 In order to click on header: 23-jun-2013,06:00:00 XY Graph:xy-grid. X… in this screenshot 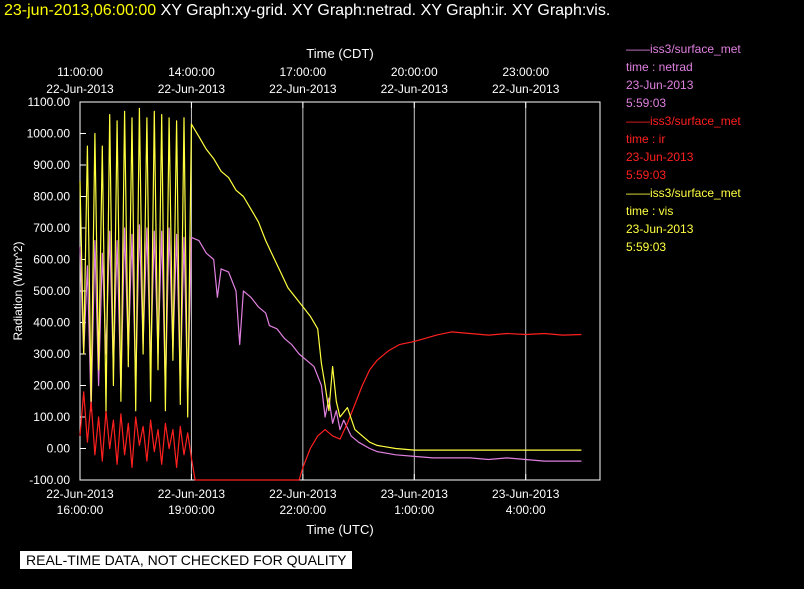, I will do `click(307, 11)`.